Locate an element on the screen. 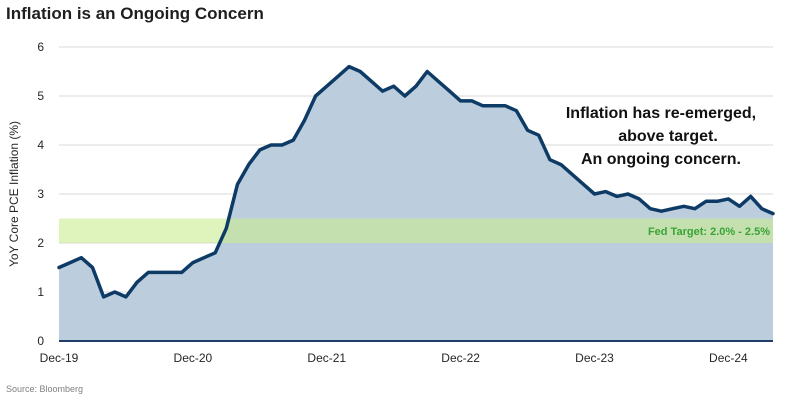 The height and width of the screenshot is (400, 800). x-tick-label: Dec-22 is located at coordinates (460, 358).